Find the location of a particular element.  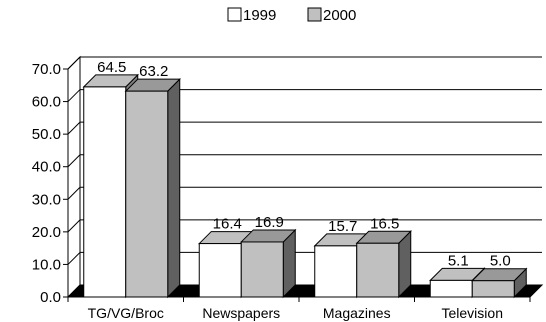

data-label: 63.2 is located at coordinates (153, 71).